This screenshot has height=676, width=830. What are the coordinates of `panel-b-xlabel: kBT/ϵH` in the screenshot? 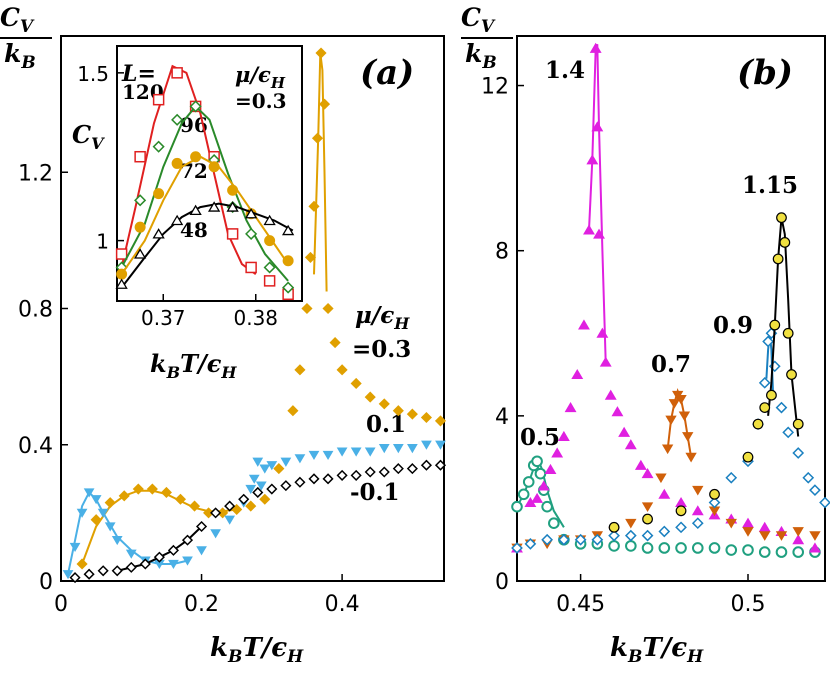 It's located at (657, 650).